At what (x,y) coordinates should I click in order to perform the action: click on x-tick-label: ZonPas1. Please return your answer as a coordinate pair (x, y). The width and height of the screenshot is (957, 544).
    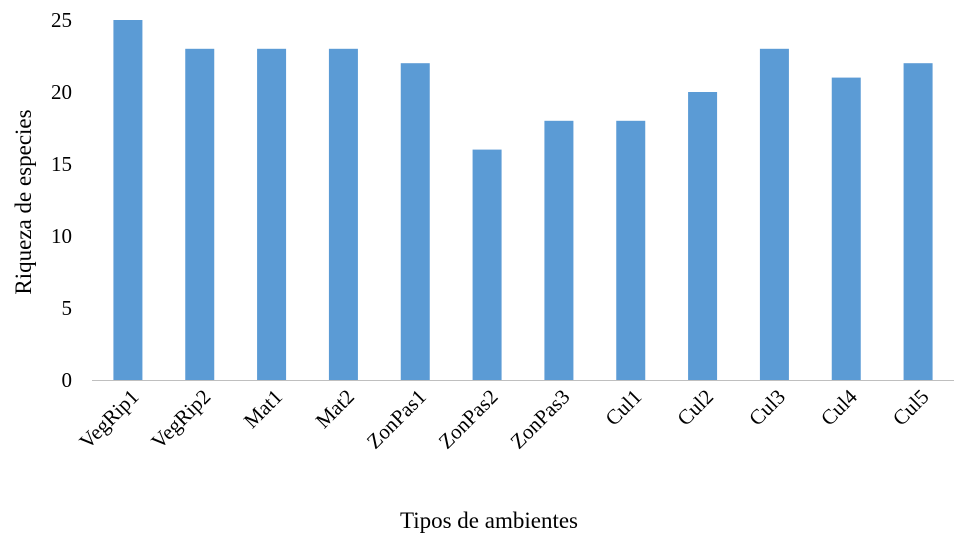
    Looking at the image, I should click on (396, 419).